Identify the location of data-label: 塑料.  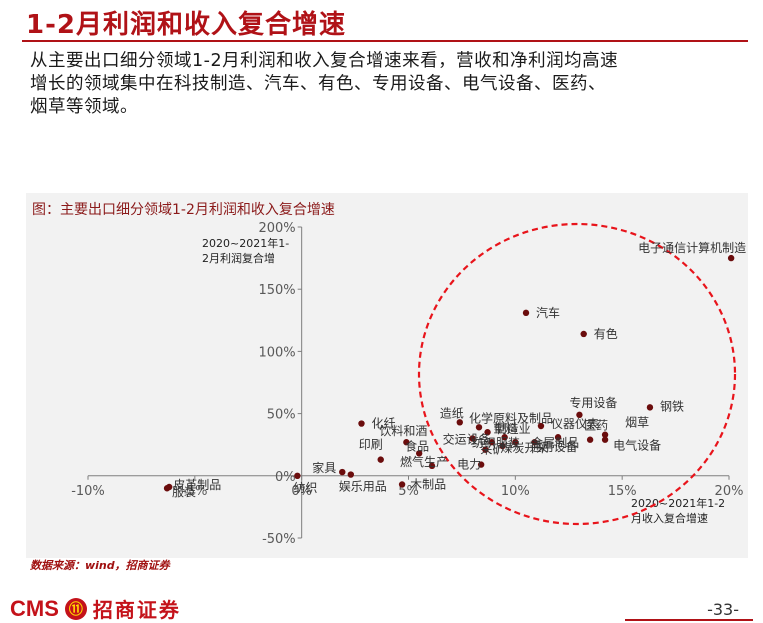
(506, 427).